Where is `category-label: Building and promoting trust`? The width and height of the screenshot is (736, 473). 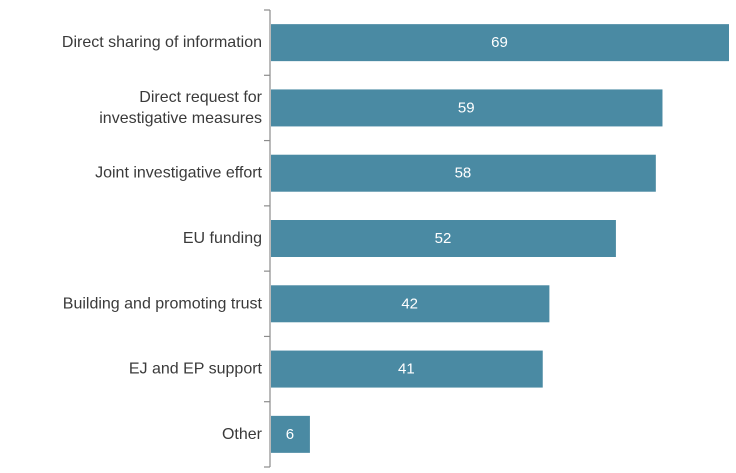
category-label: Building and promoting trust is located at coordinates (163, 303).